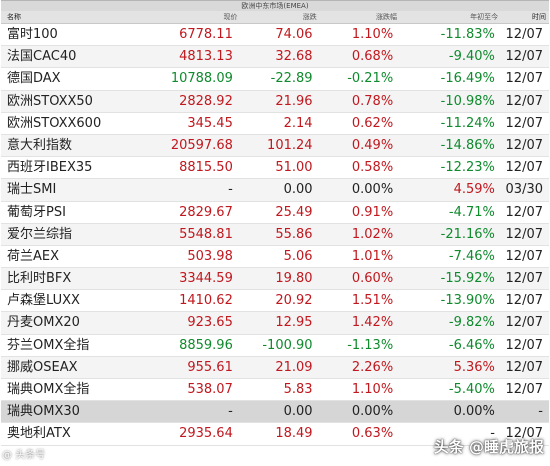 This screenshot has height=466, width=550. I want to click on index-price: 3344.59, so click(206, 279).